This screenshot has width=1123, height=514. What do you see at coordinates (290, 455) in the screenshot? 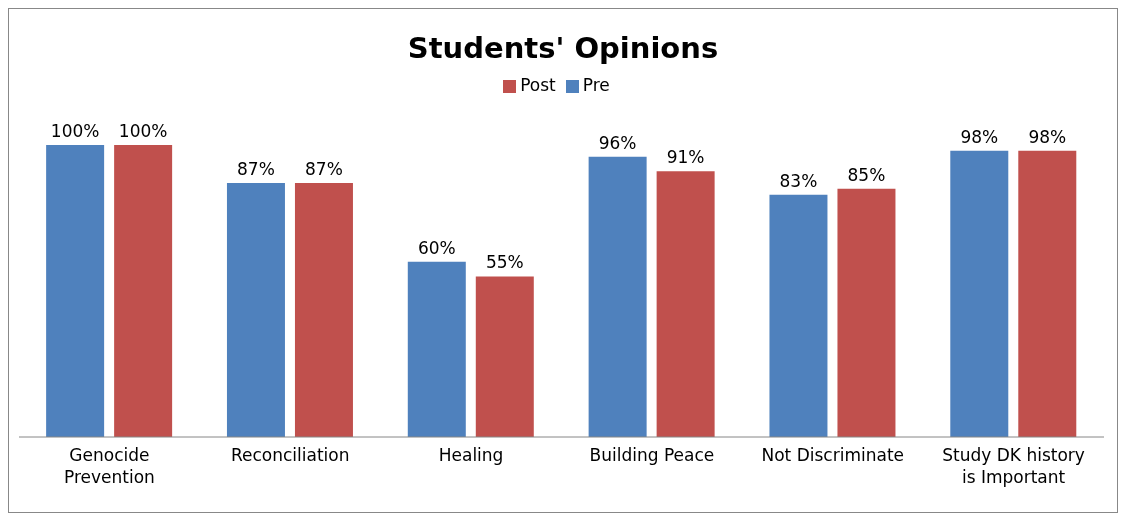
I see `x-tick-label: Reconciliation` at bounding box center [290, 455].